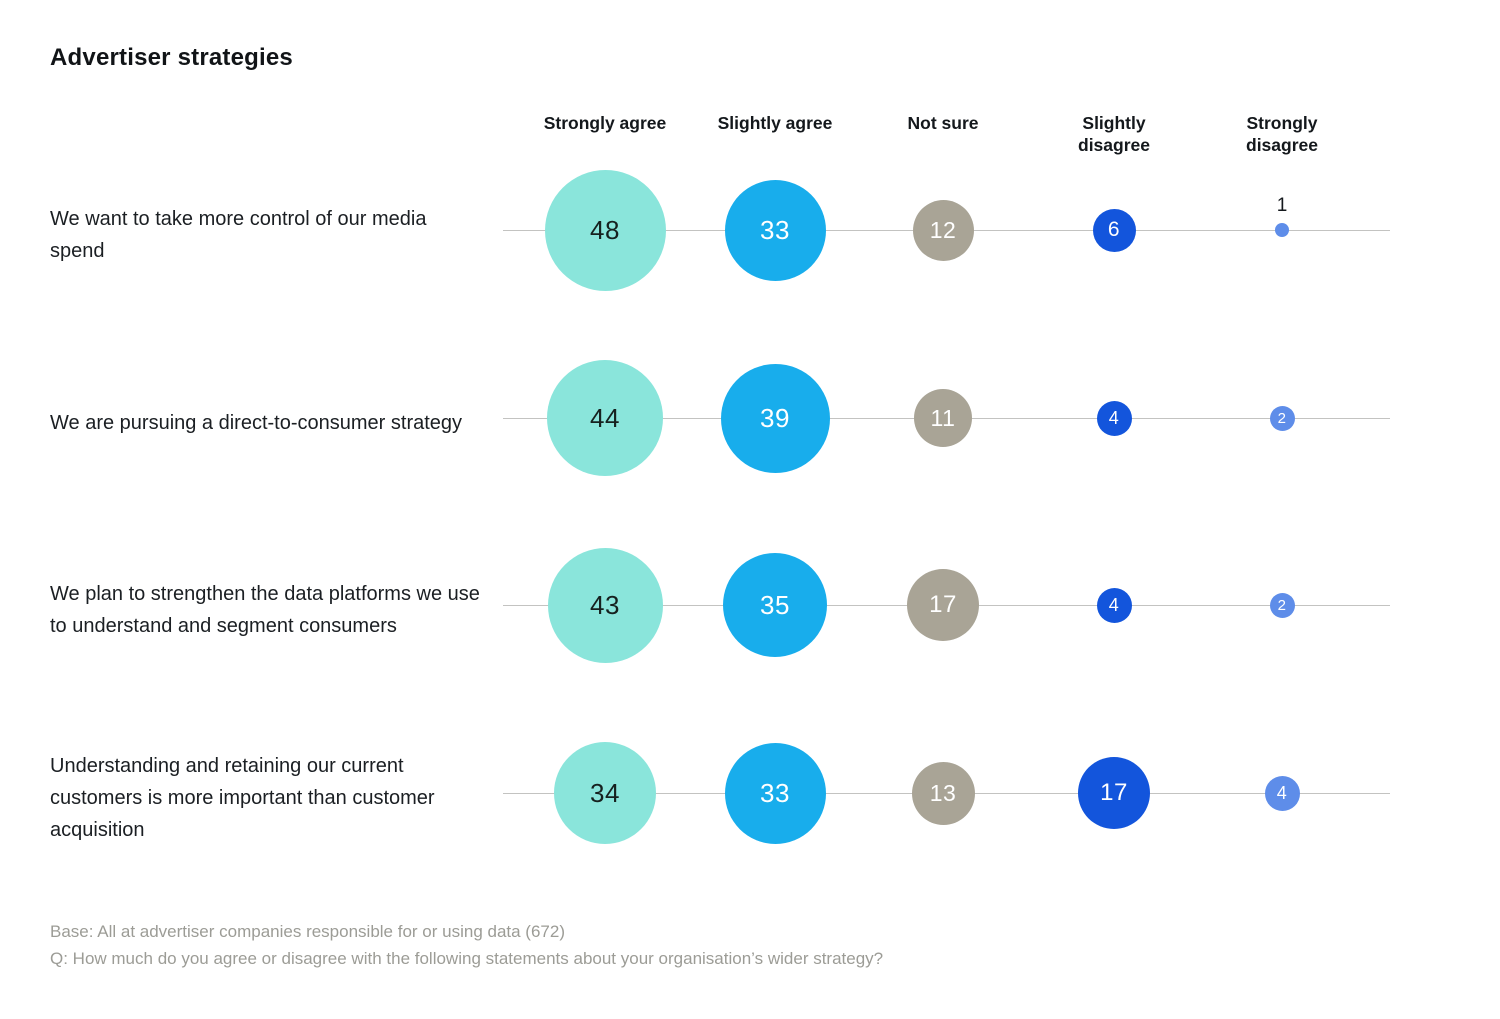 The height and width of the screenshot is (1019, 1500). Describe the element at coordinates (1282, 230) in the screenshot. I see `bubble` at that location.